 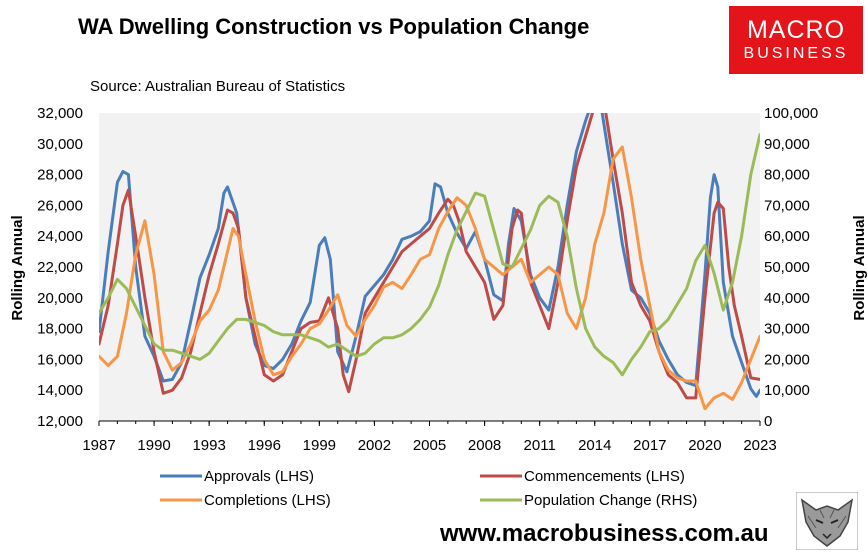 What do you see at coordinates (60, 113) in the screenshot?
I see `y-left-tick-label: 32,000` at bounding box center [60, 113].